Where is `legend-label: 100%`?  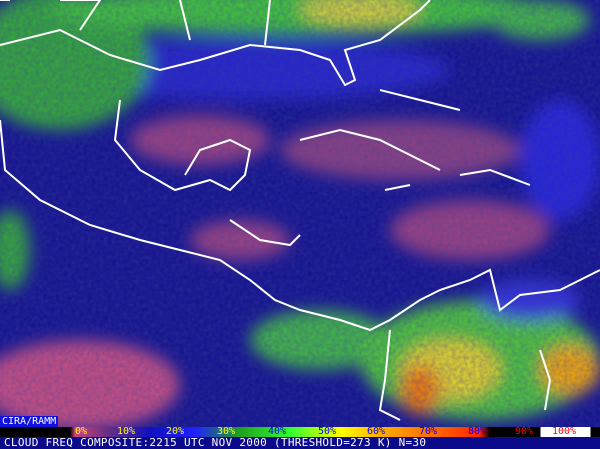
legend-label: 100% is located at coordinates (564, 431).